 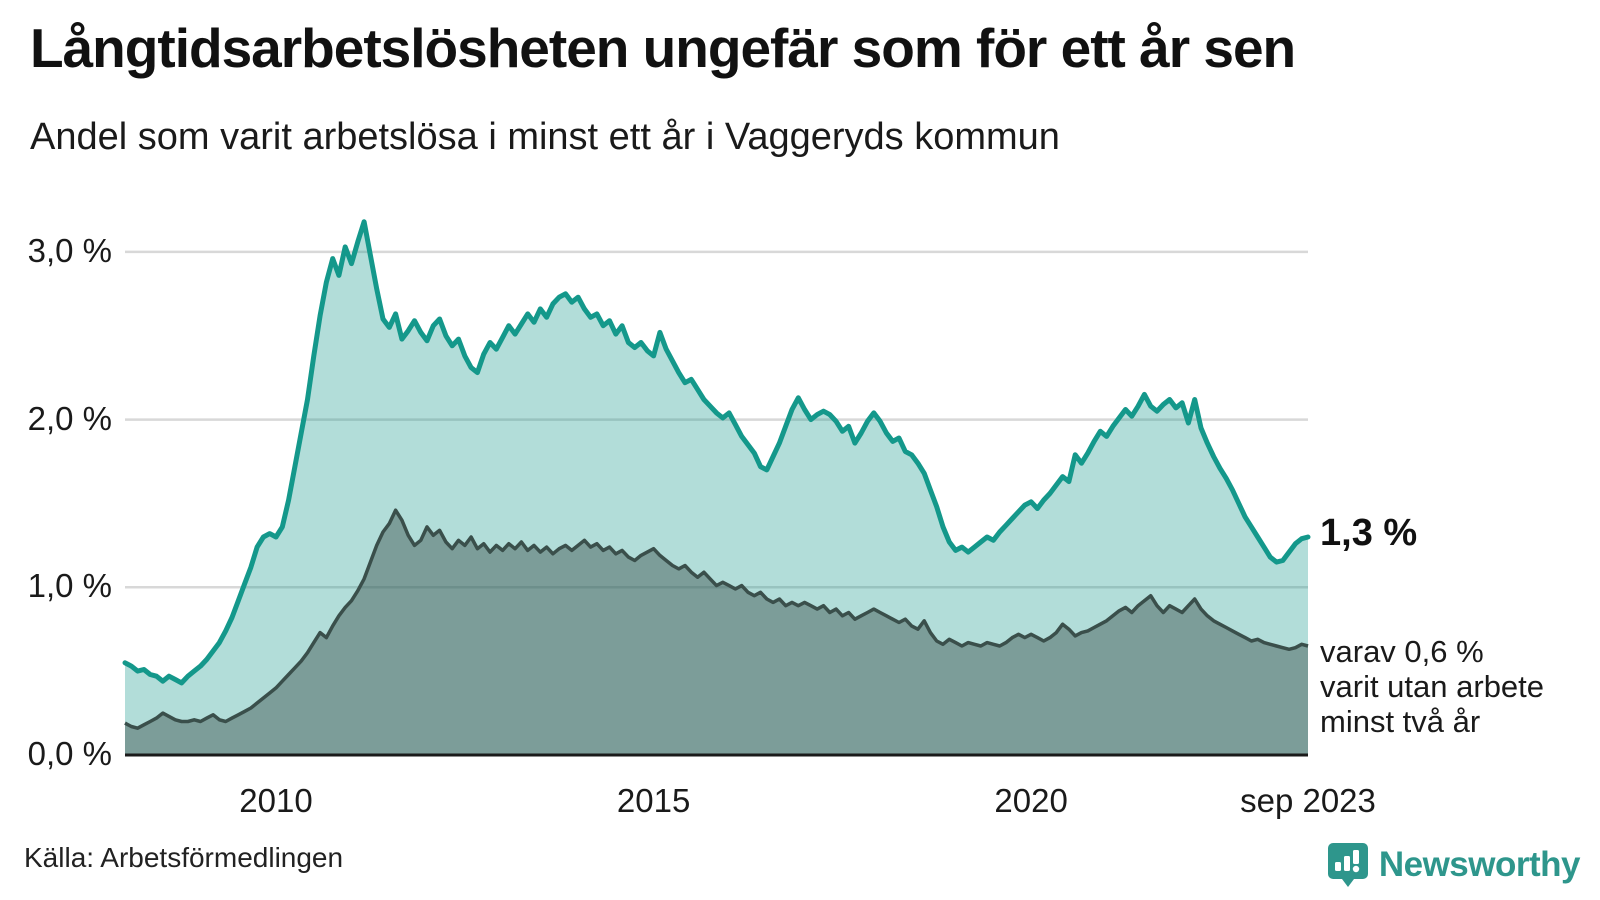 I want to click on x-axis-tick-label: 2010, so click(x=276, y=800).